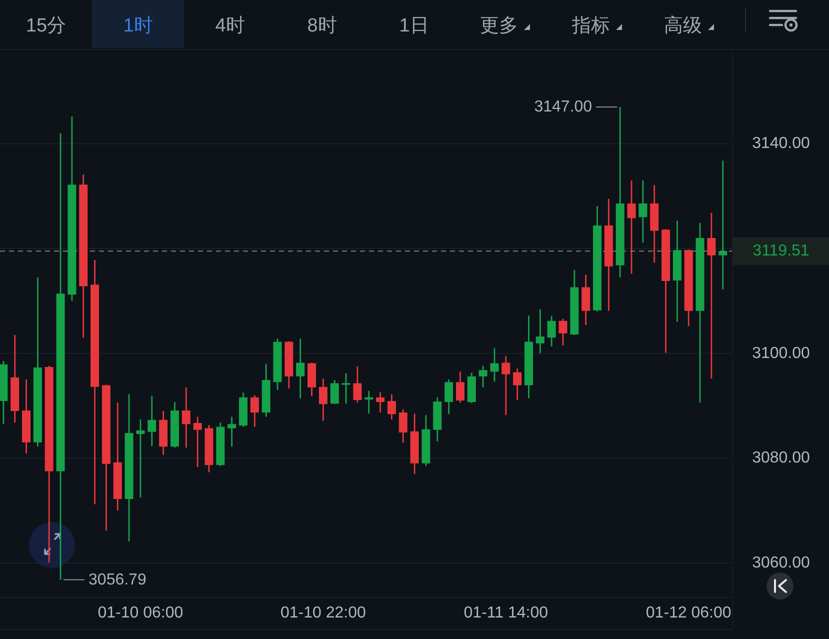 The width and height of the screenshot is (829, 639). I want to click on y-tick-label: 3100.00, so click(781, 353).